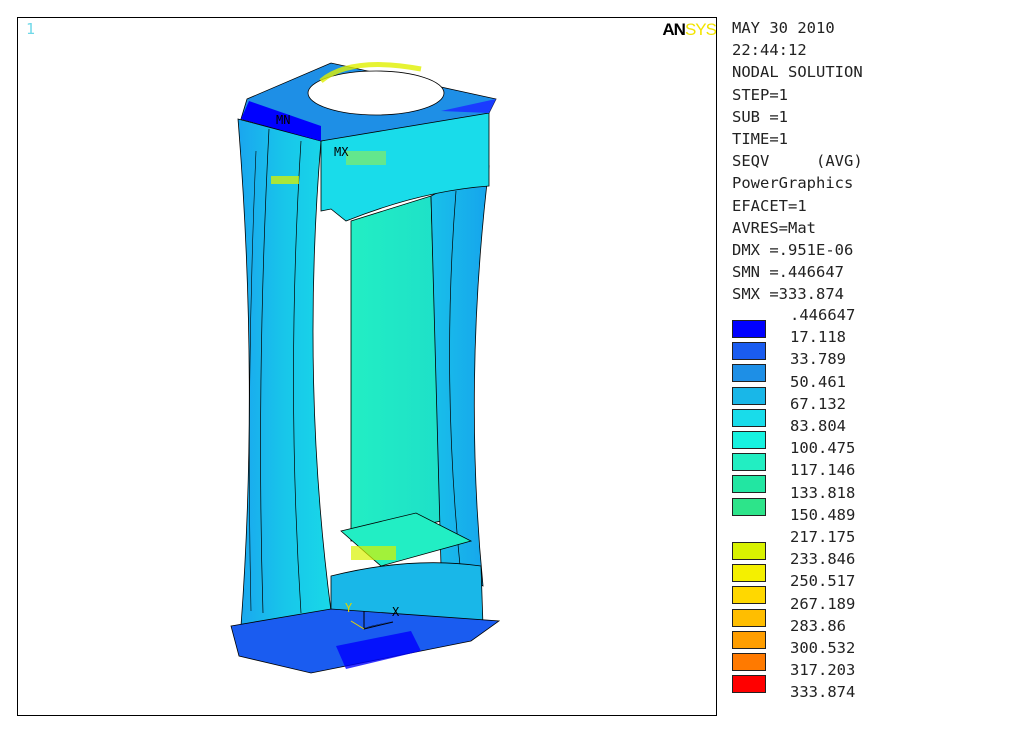  What do you see at coordinates (823, 470) in the screenshot?
I see `legend-value: 117.146` at bounding box center [823, 470].